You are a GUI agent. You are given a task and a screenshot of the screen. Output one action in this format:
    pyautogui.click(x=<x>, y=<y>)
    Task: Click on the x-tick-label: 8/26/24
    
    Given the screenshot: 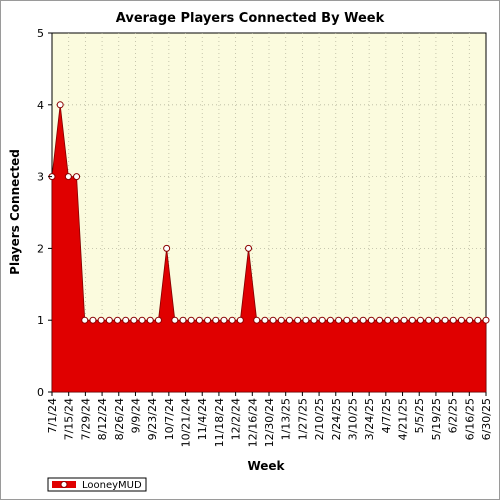 What is the action you would take?
    pyautogui.click(x=119, y=419)
    